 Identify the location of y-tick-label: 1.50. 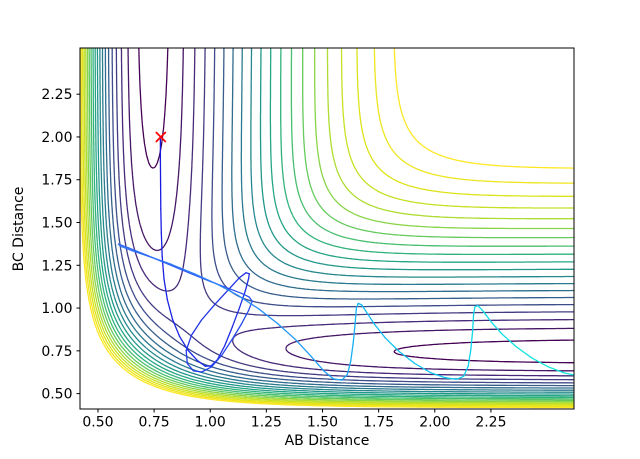
(56, 224).